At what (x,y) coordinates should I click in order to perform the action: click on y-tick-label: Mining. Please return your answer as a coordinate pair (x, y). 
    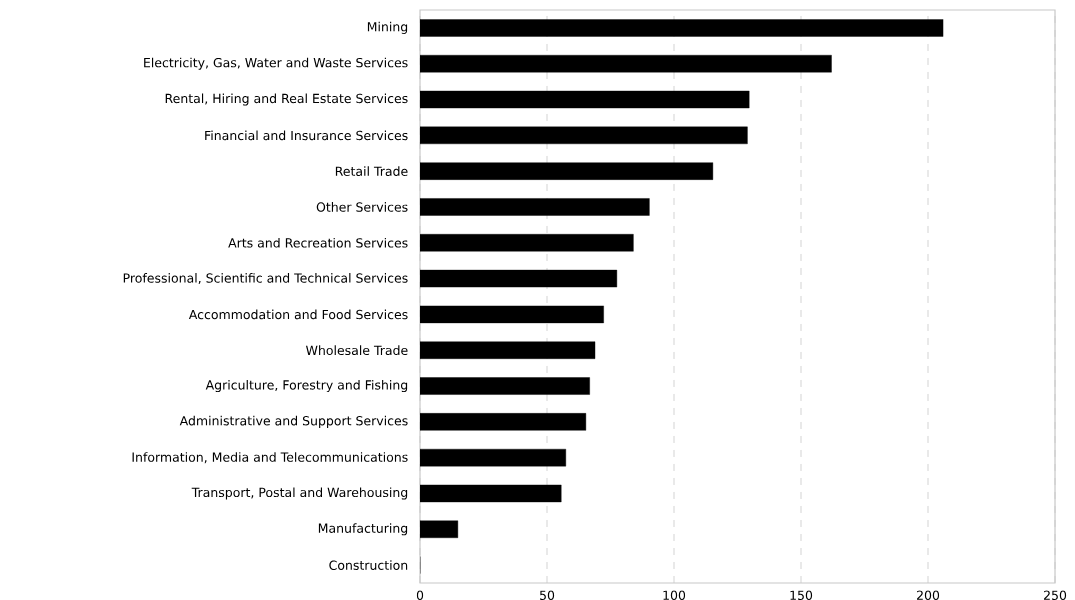
    Looking at the image, I should click on (387, 27).